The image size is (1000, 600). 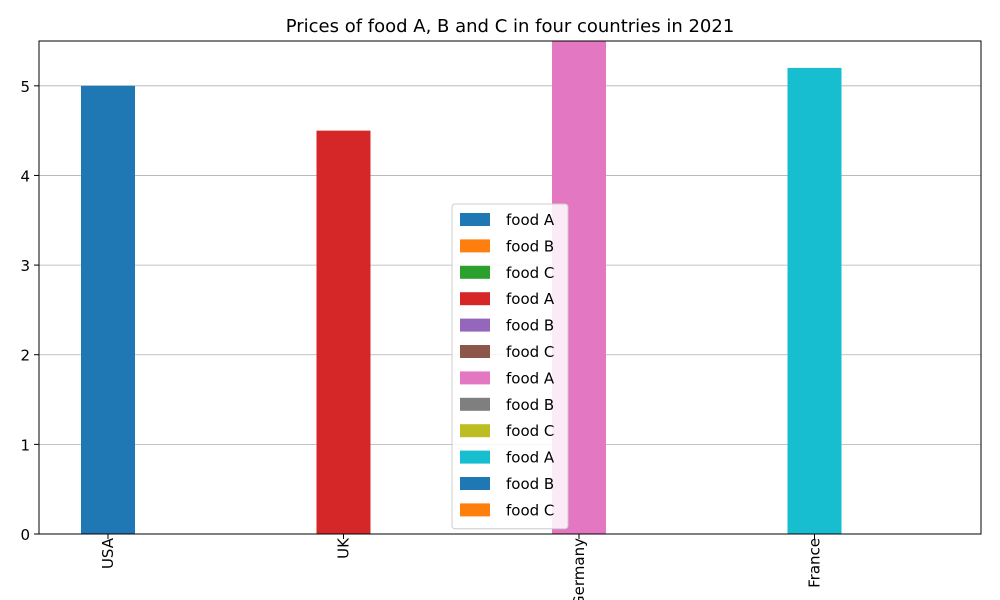 I want to click on y-tick-label: 2, so click(x=25, y=356).